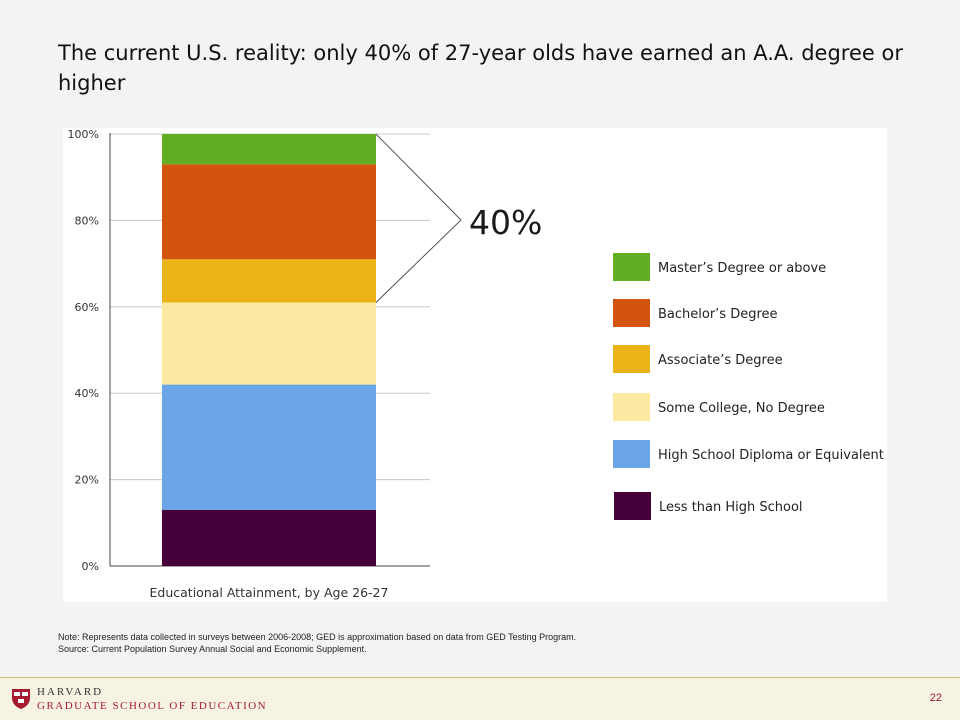 The image size is (960, 720). What do you see at coordinates (935, 698) in the screenshot?
I see `page-number: 22` at bounding box center [935, 698].